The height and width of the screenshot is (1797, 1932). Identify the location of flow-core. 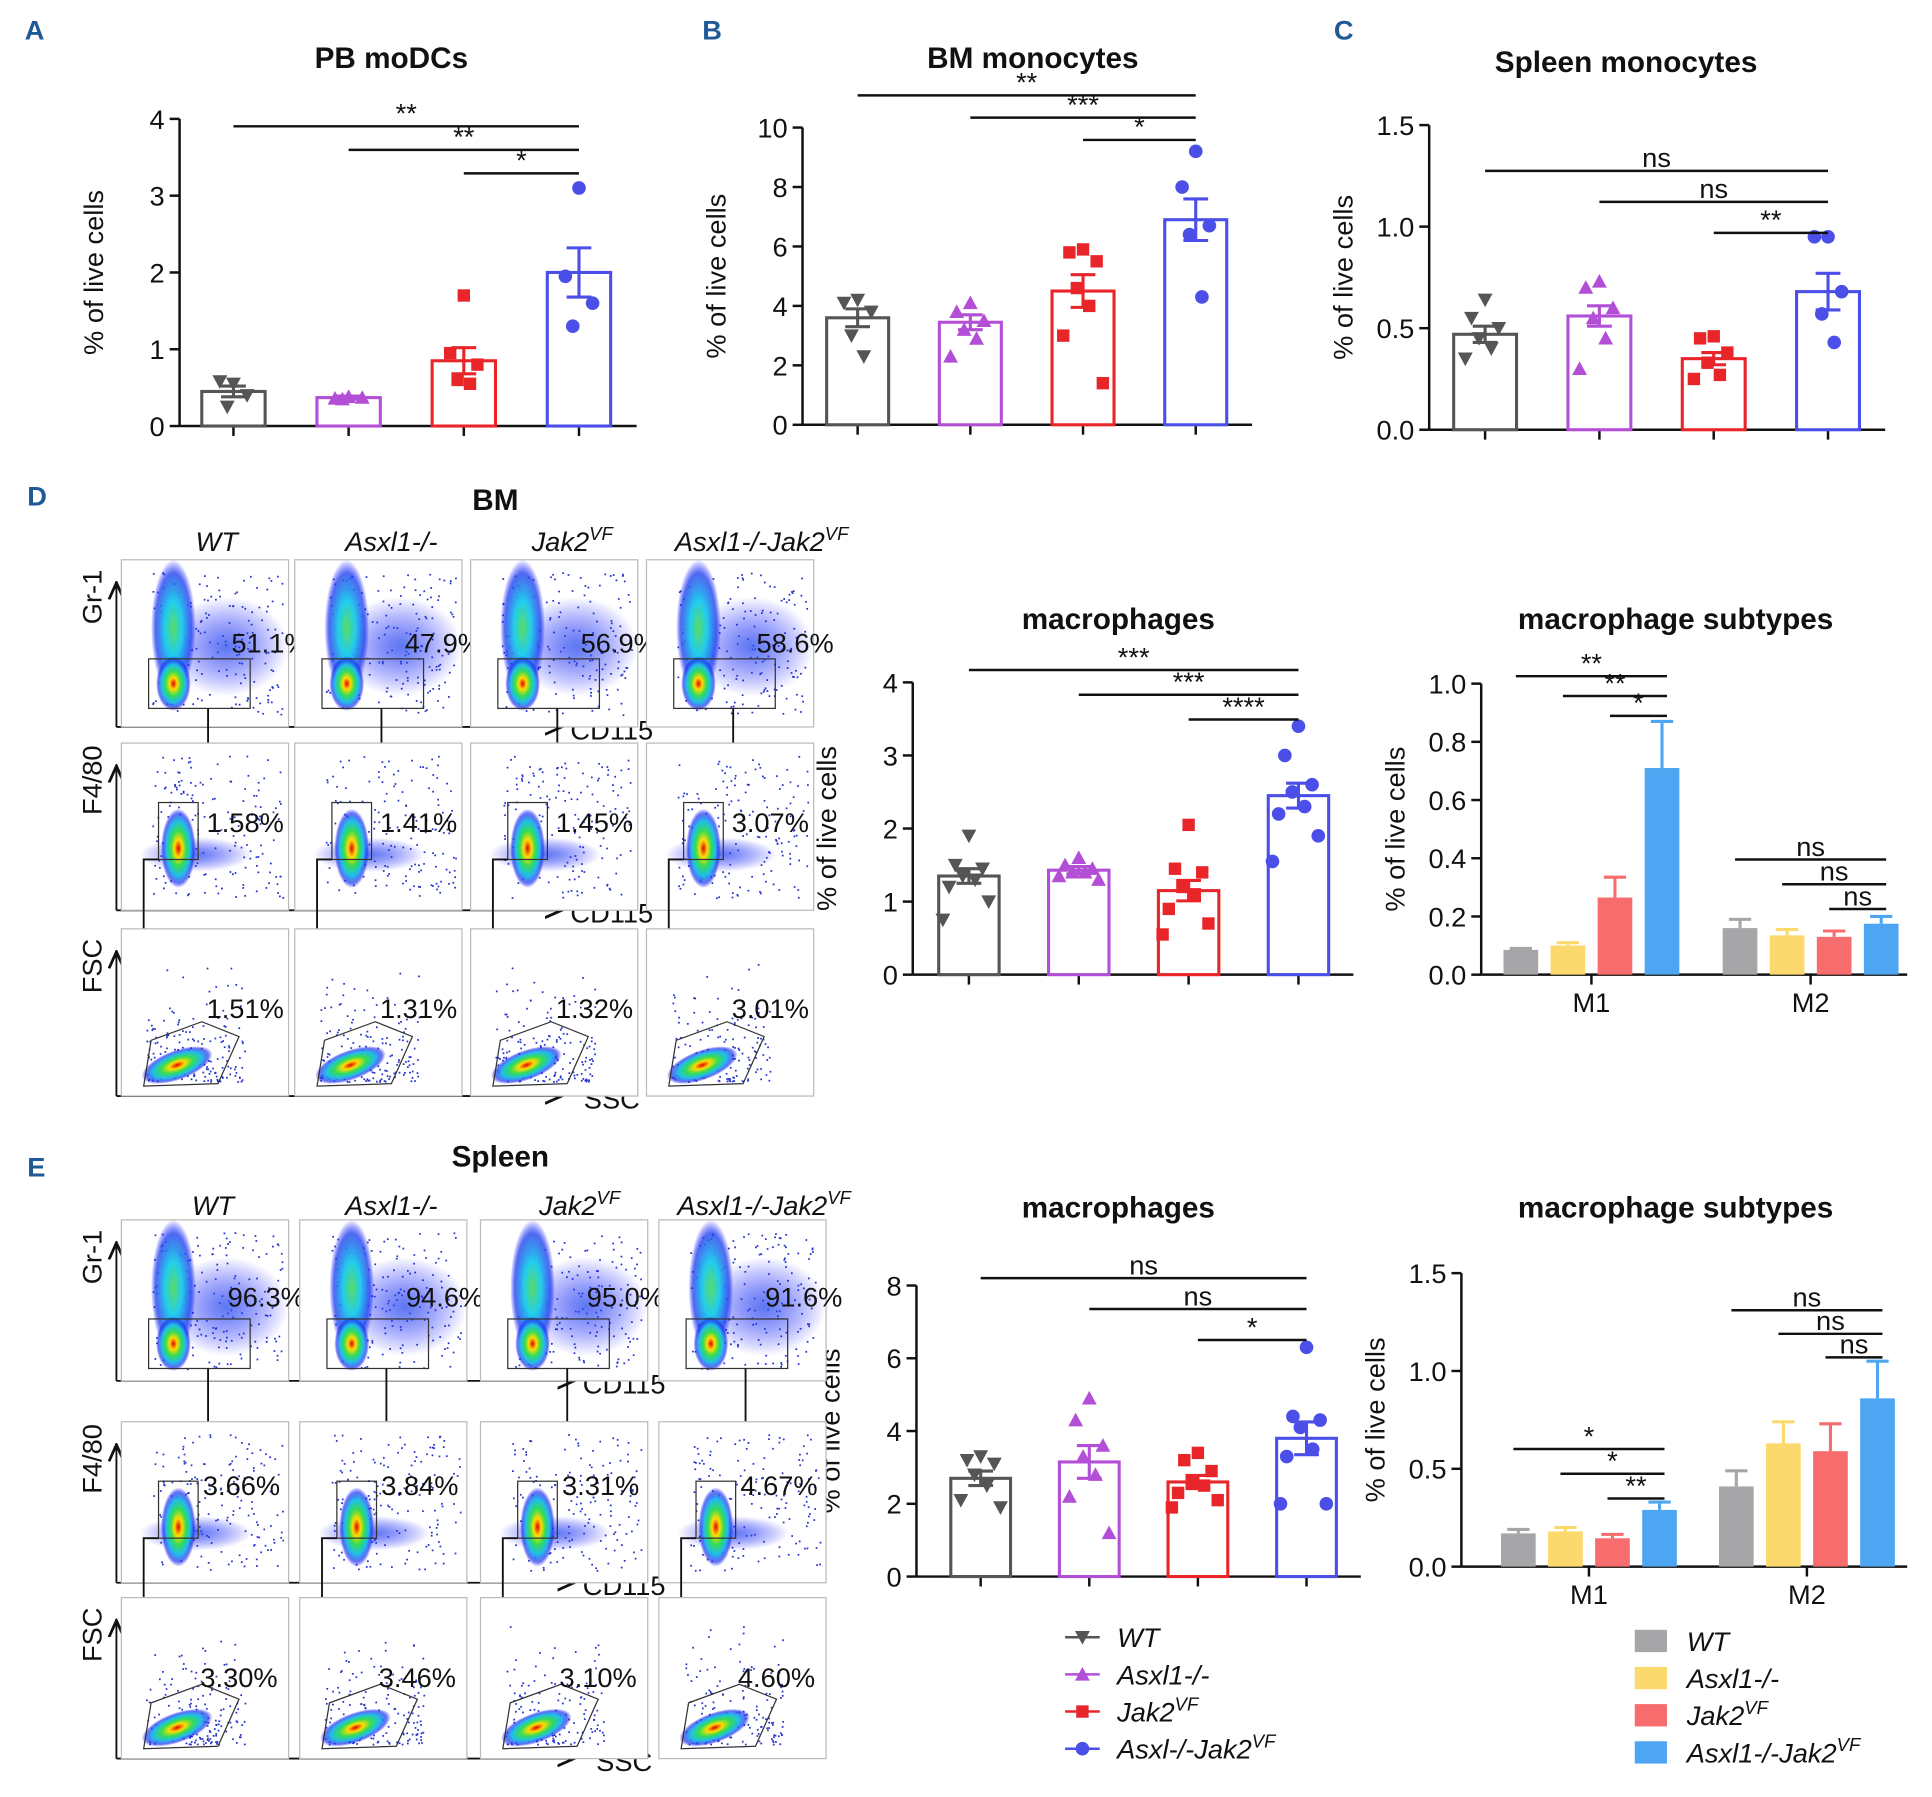
(526, 1065).